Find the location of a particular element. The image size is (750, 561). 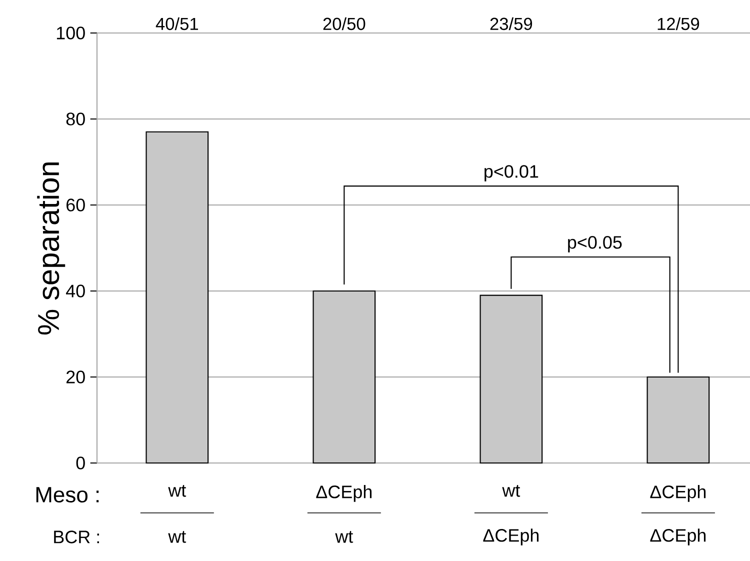

y-tick-label: 60 is located at coordinates (75, 205).